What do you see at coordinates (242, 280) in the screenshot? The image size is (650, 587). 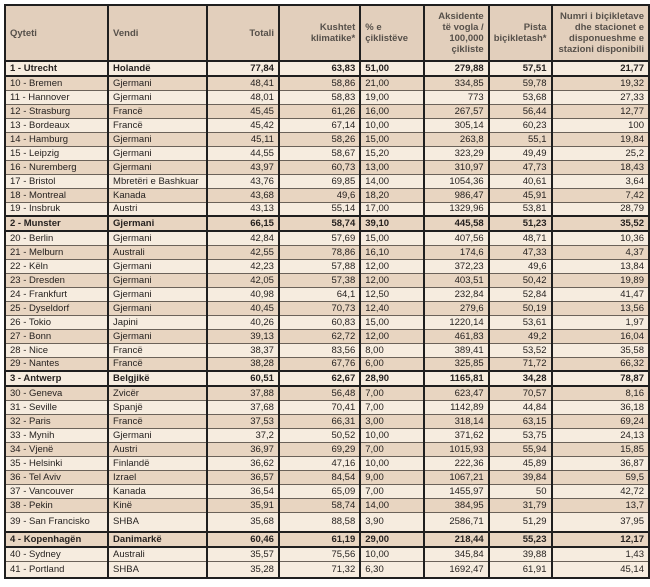 I see `cell-total: 42,05` at bounding box center [242, 280].